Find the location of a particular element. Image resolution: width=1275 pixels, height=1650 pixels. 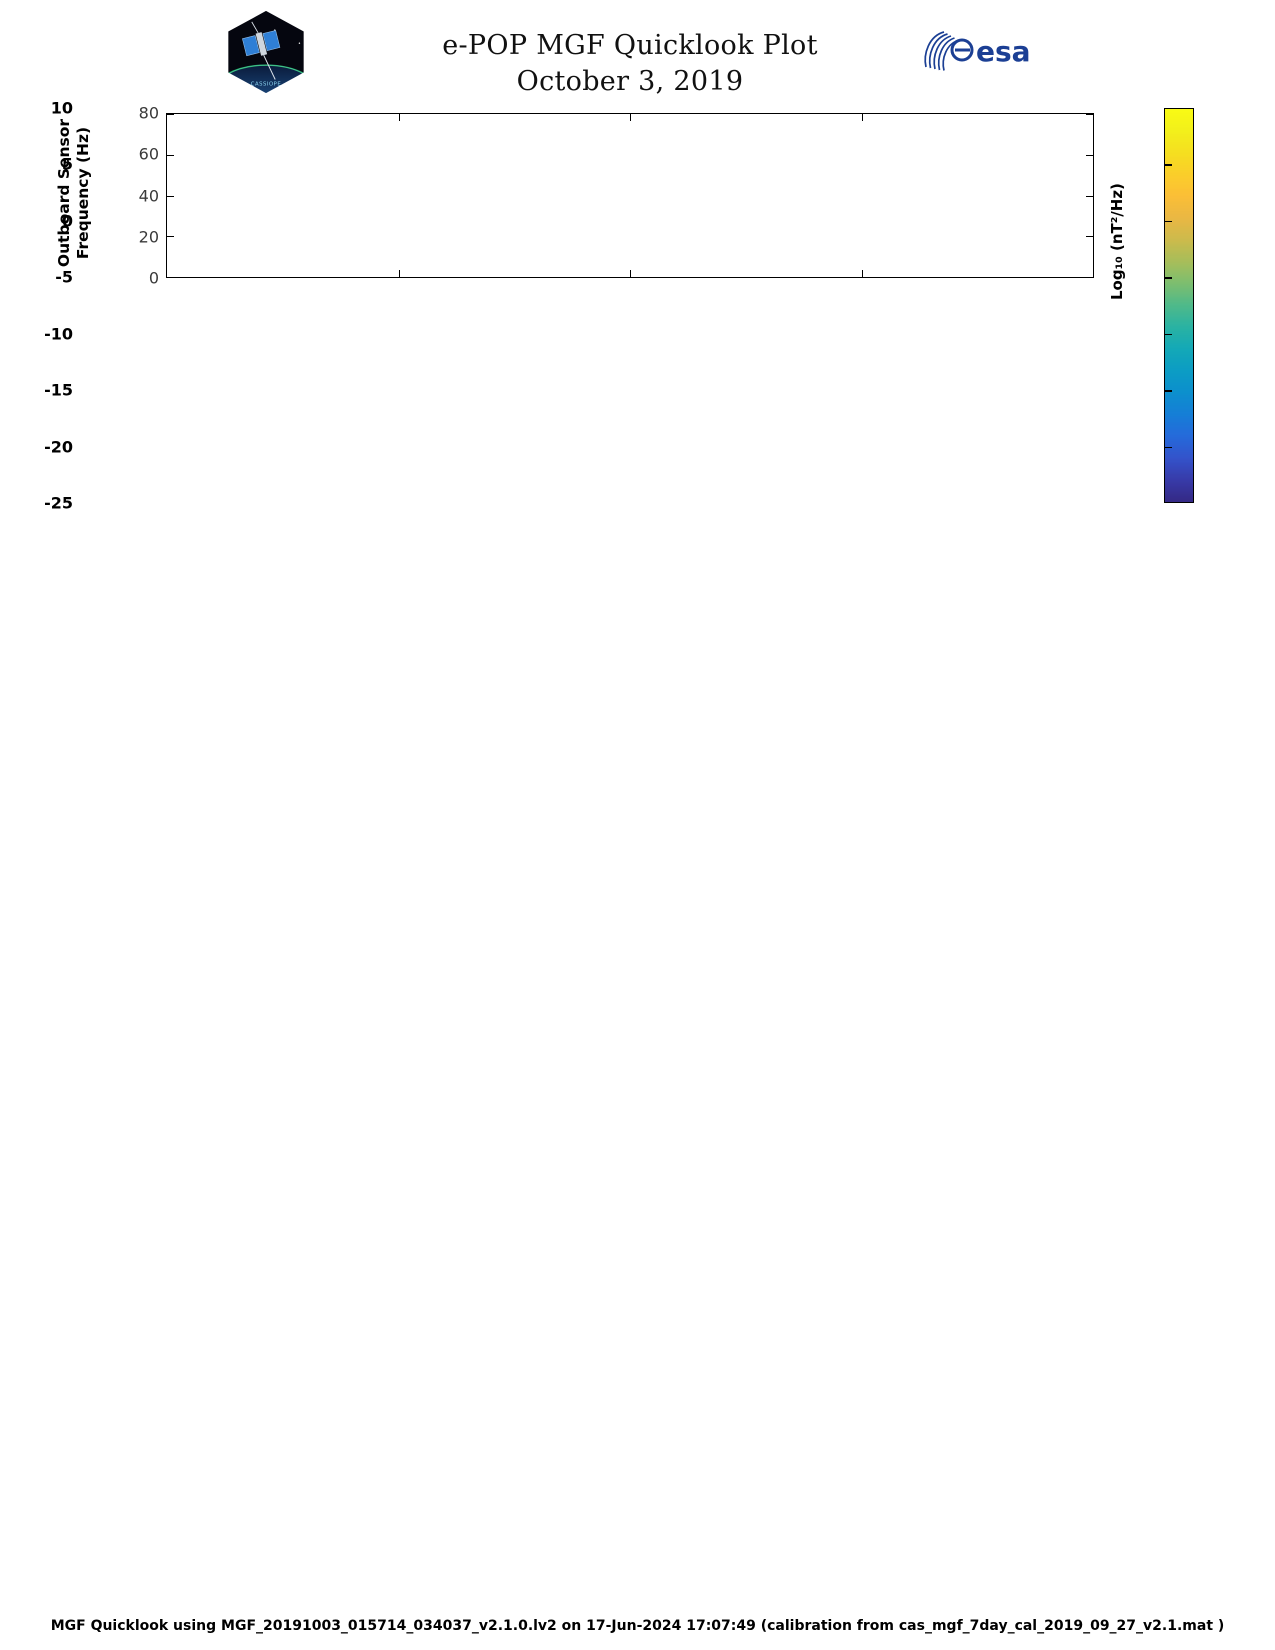

colorbar-tick-label: -10 is located at coordinates (58, 334).